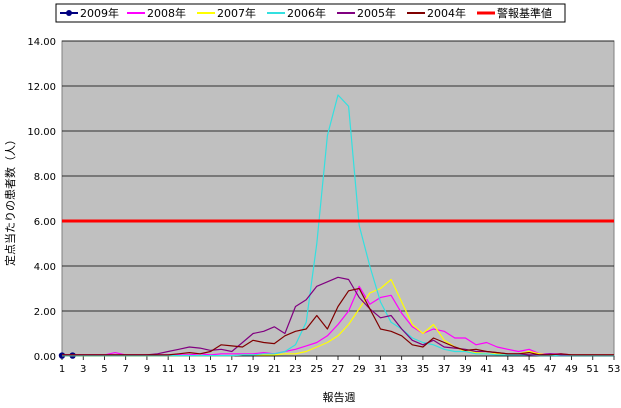 This screenshot has height=408, width=621. Describe the element at coordinates (231, 369) in the screenshot. I see `x-tick-label: 17` at that location.